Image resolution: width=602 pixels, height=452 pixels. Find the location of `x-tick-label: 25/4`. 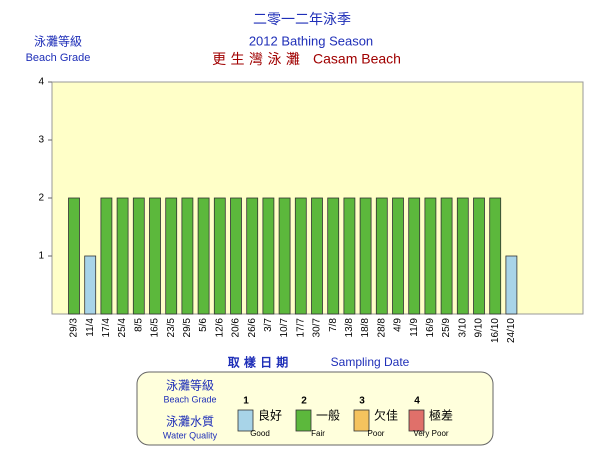

x-tick-label: 25/4 is located at coordinates (122, 328).